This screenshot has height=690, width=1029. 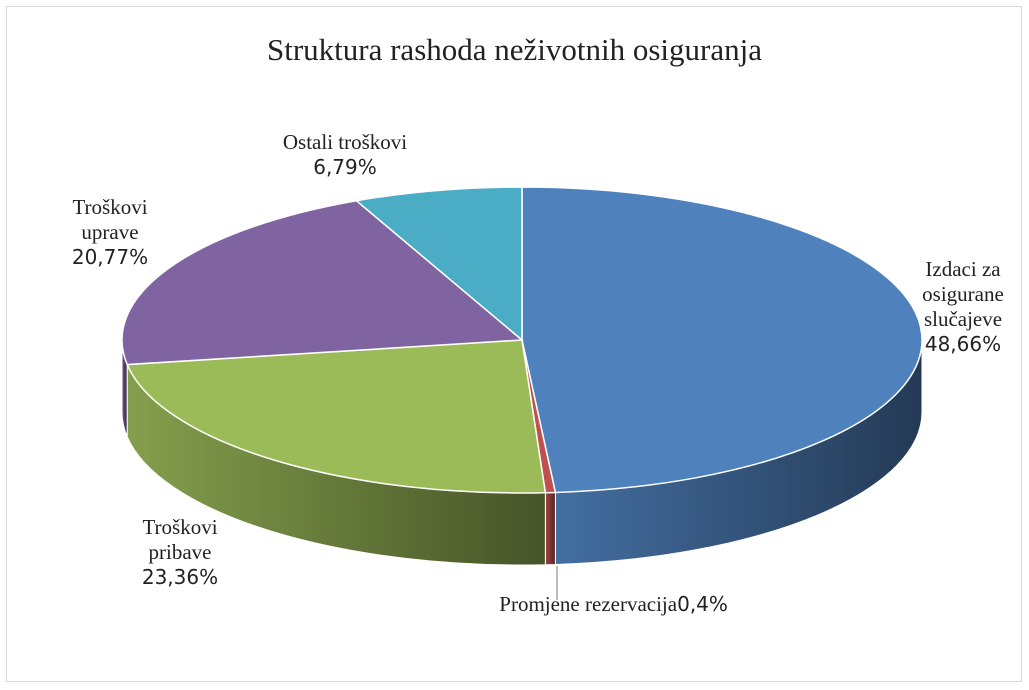 I want to click on data-label: Promjene rezervacija0,4%, so click(x=610, y=604).